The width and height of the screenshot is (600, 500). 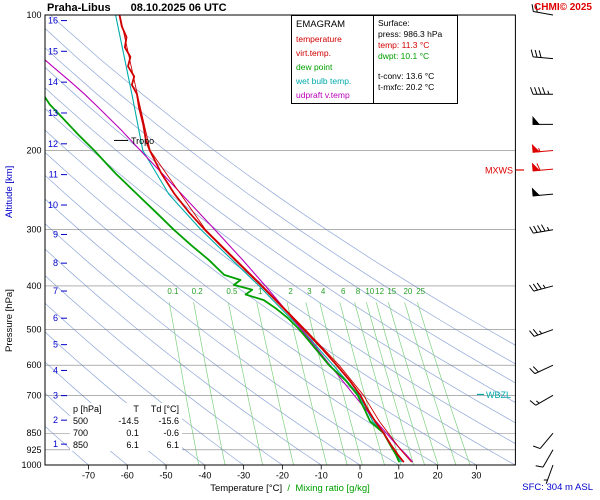 I want to click on page-title: Praha-Libus 08.10.2025 06 UTC, so click(x=137, y=8).